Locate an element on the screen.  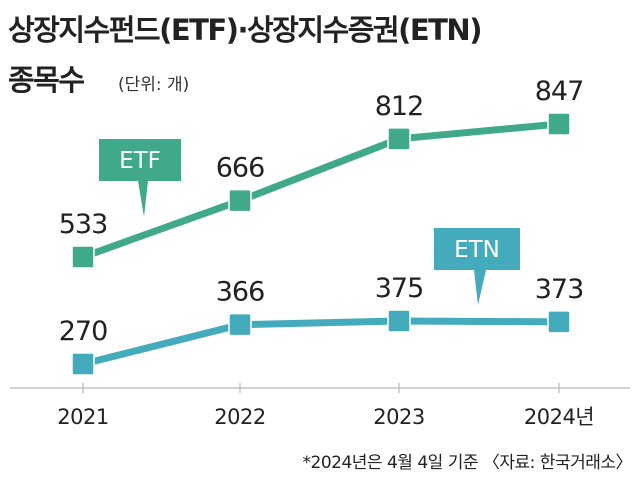
chart-title-line2: 종목수 is located at coordinates (46, 80).